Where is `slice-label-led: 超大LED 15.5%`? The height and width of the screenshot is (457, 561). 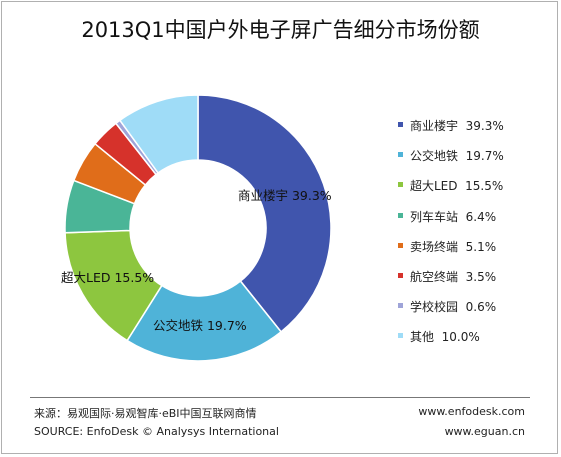 slice-label-led: 超大LED 15.5% is located at coordinates (107, 277).